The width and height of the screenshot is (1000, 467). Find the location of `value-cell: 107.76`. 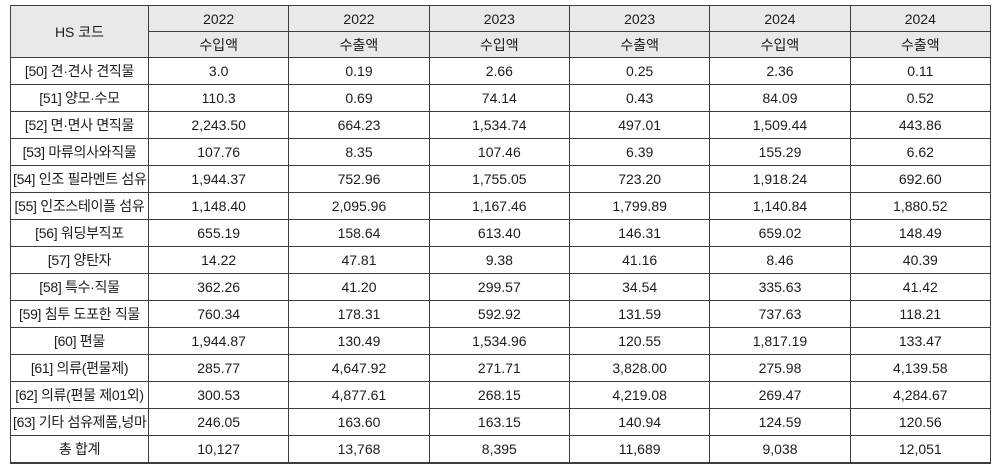

value-cell: 107.76 is located at coordinates (218, 152).